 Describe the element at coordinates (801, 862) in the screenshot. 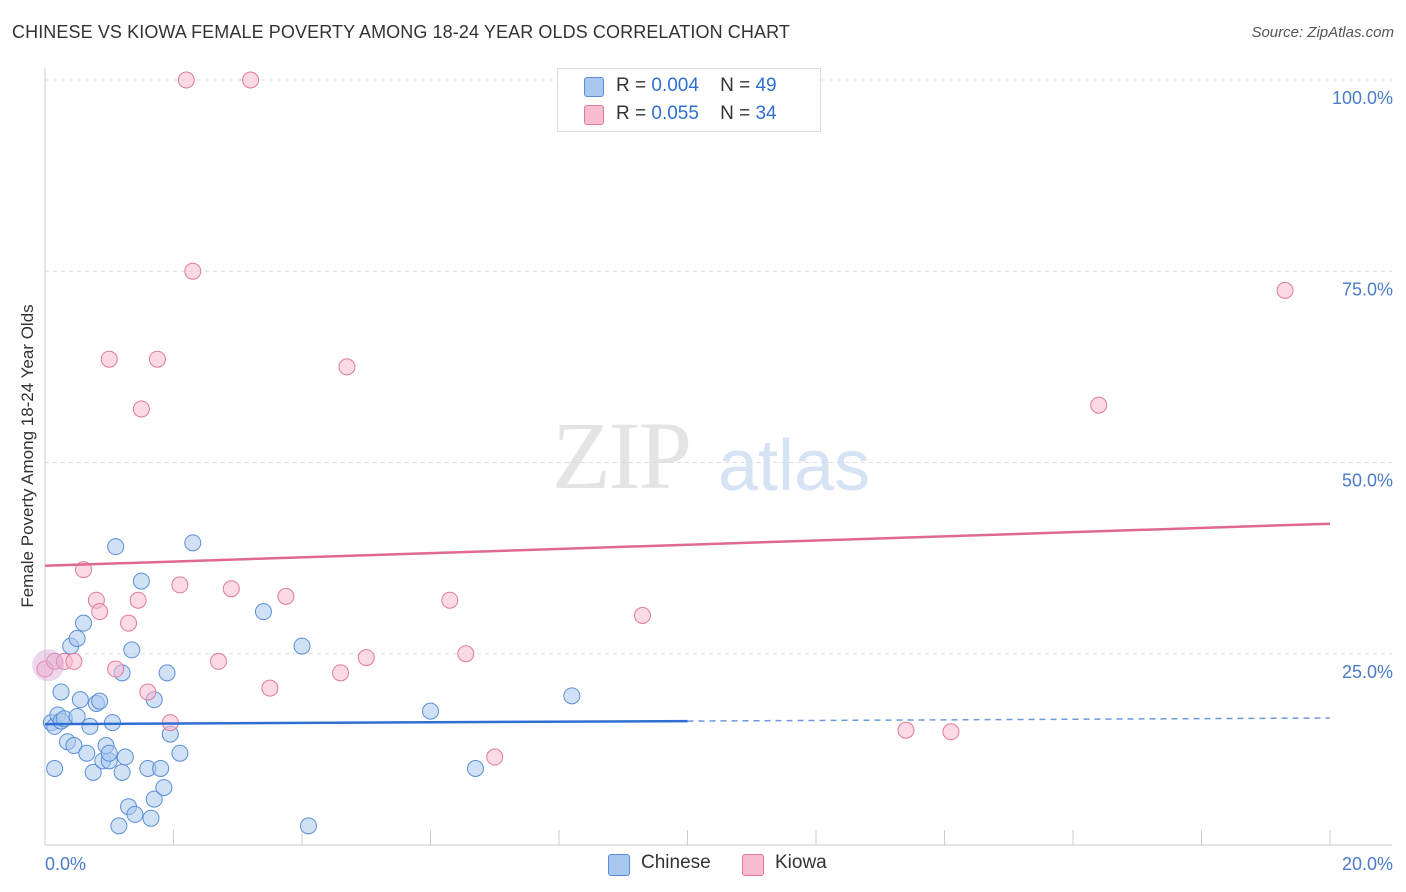

I see `bottom-legend-label-kiowa: Kiowa` at that location.